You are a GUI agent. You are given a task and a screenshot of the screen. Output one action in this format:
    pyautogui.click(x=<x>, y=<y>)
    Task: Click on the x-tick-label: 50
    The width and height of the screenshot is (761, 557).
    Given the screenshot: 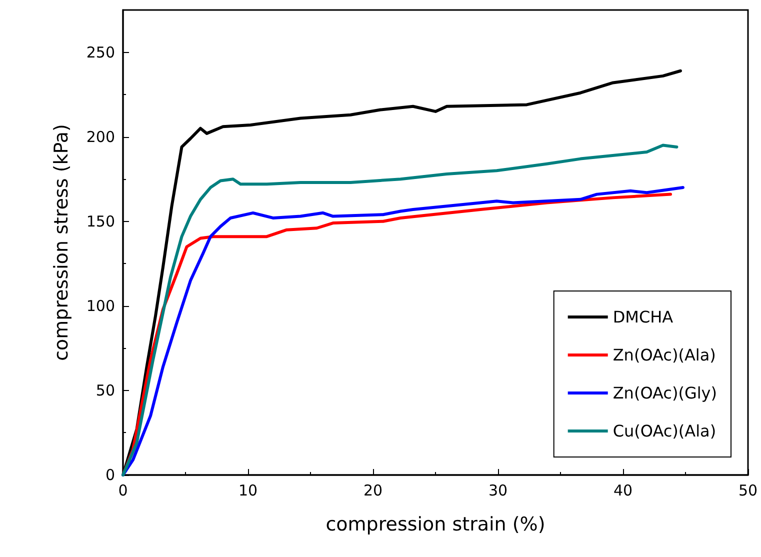 What is the action you would take?
    pyautogui.click(x=748, y=491)
    